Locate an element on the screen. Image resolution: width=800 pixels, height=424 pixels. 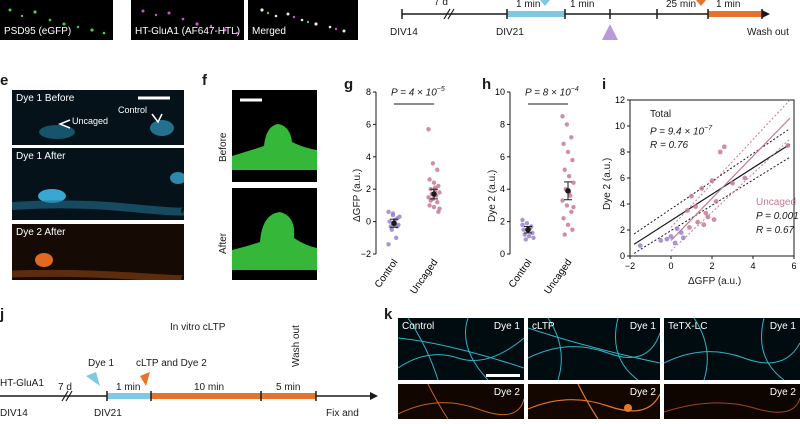
ci-upper-total is located at coordinates (712, 181).